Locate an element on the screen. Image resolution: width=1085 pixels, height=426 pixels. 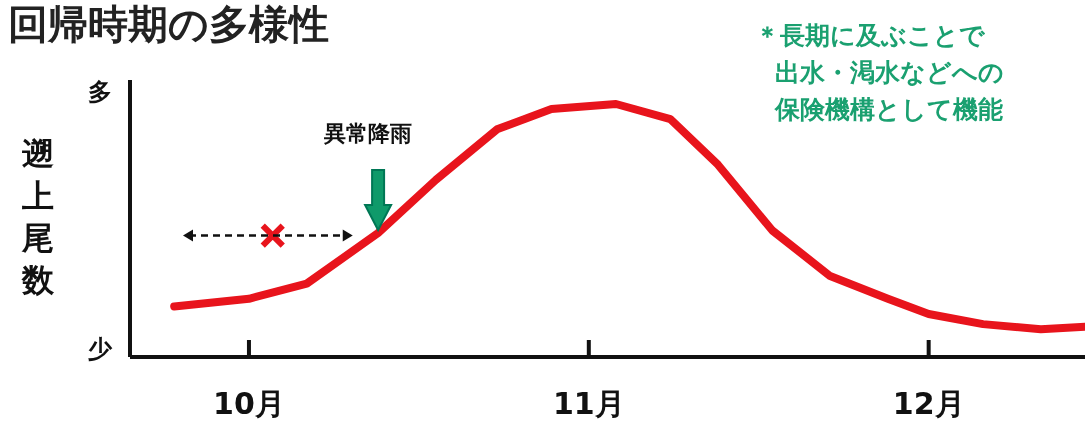
x-tick-label: 11月 is located at coordinates (588, 403).